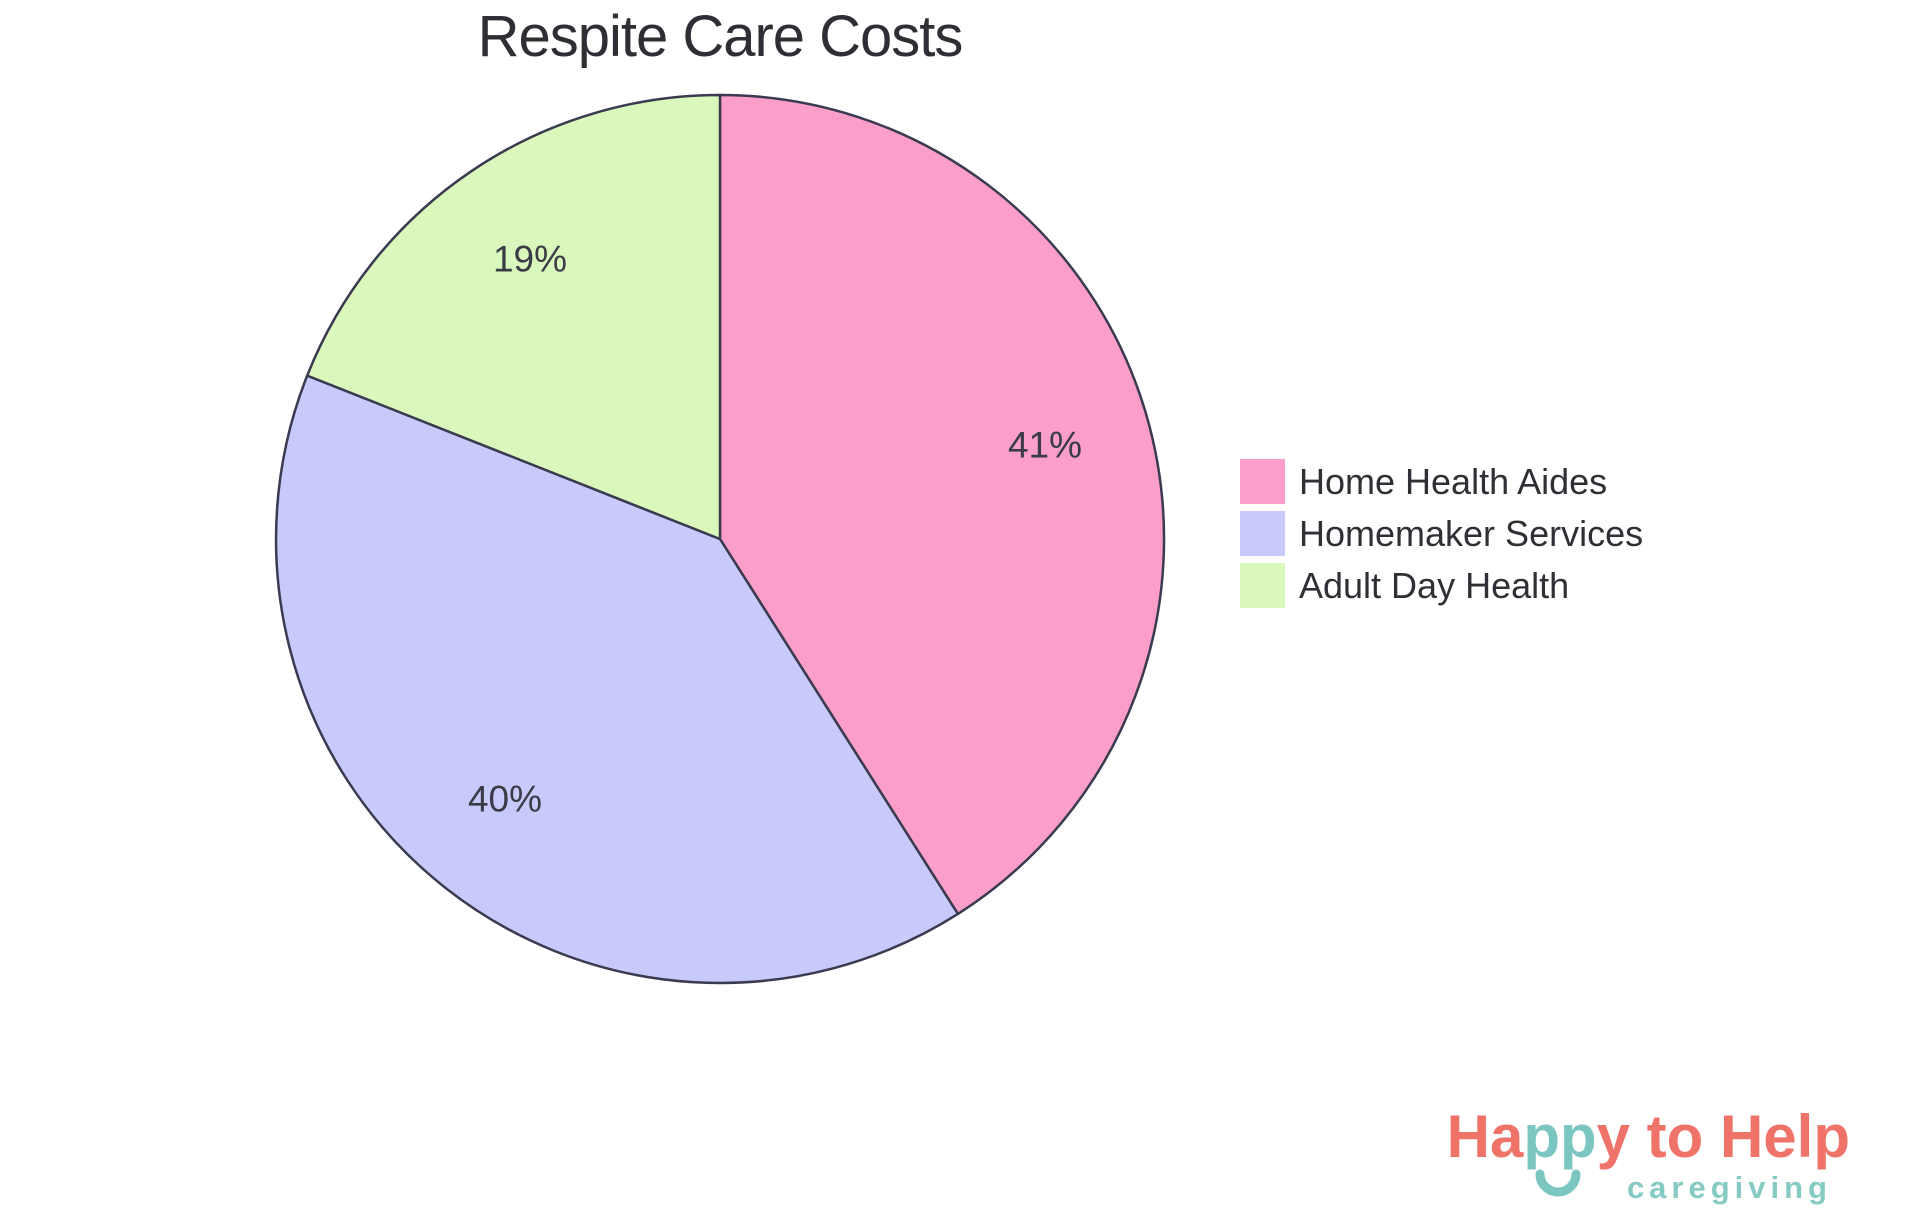 This screenshot has height=1215, width=1920. I want to click on brand-pp-with-smile: pp, so click(1560, 1152).